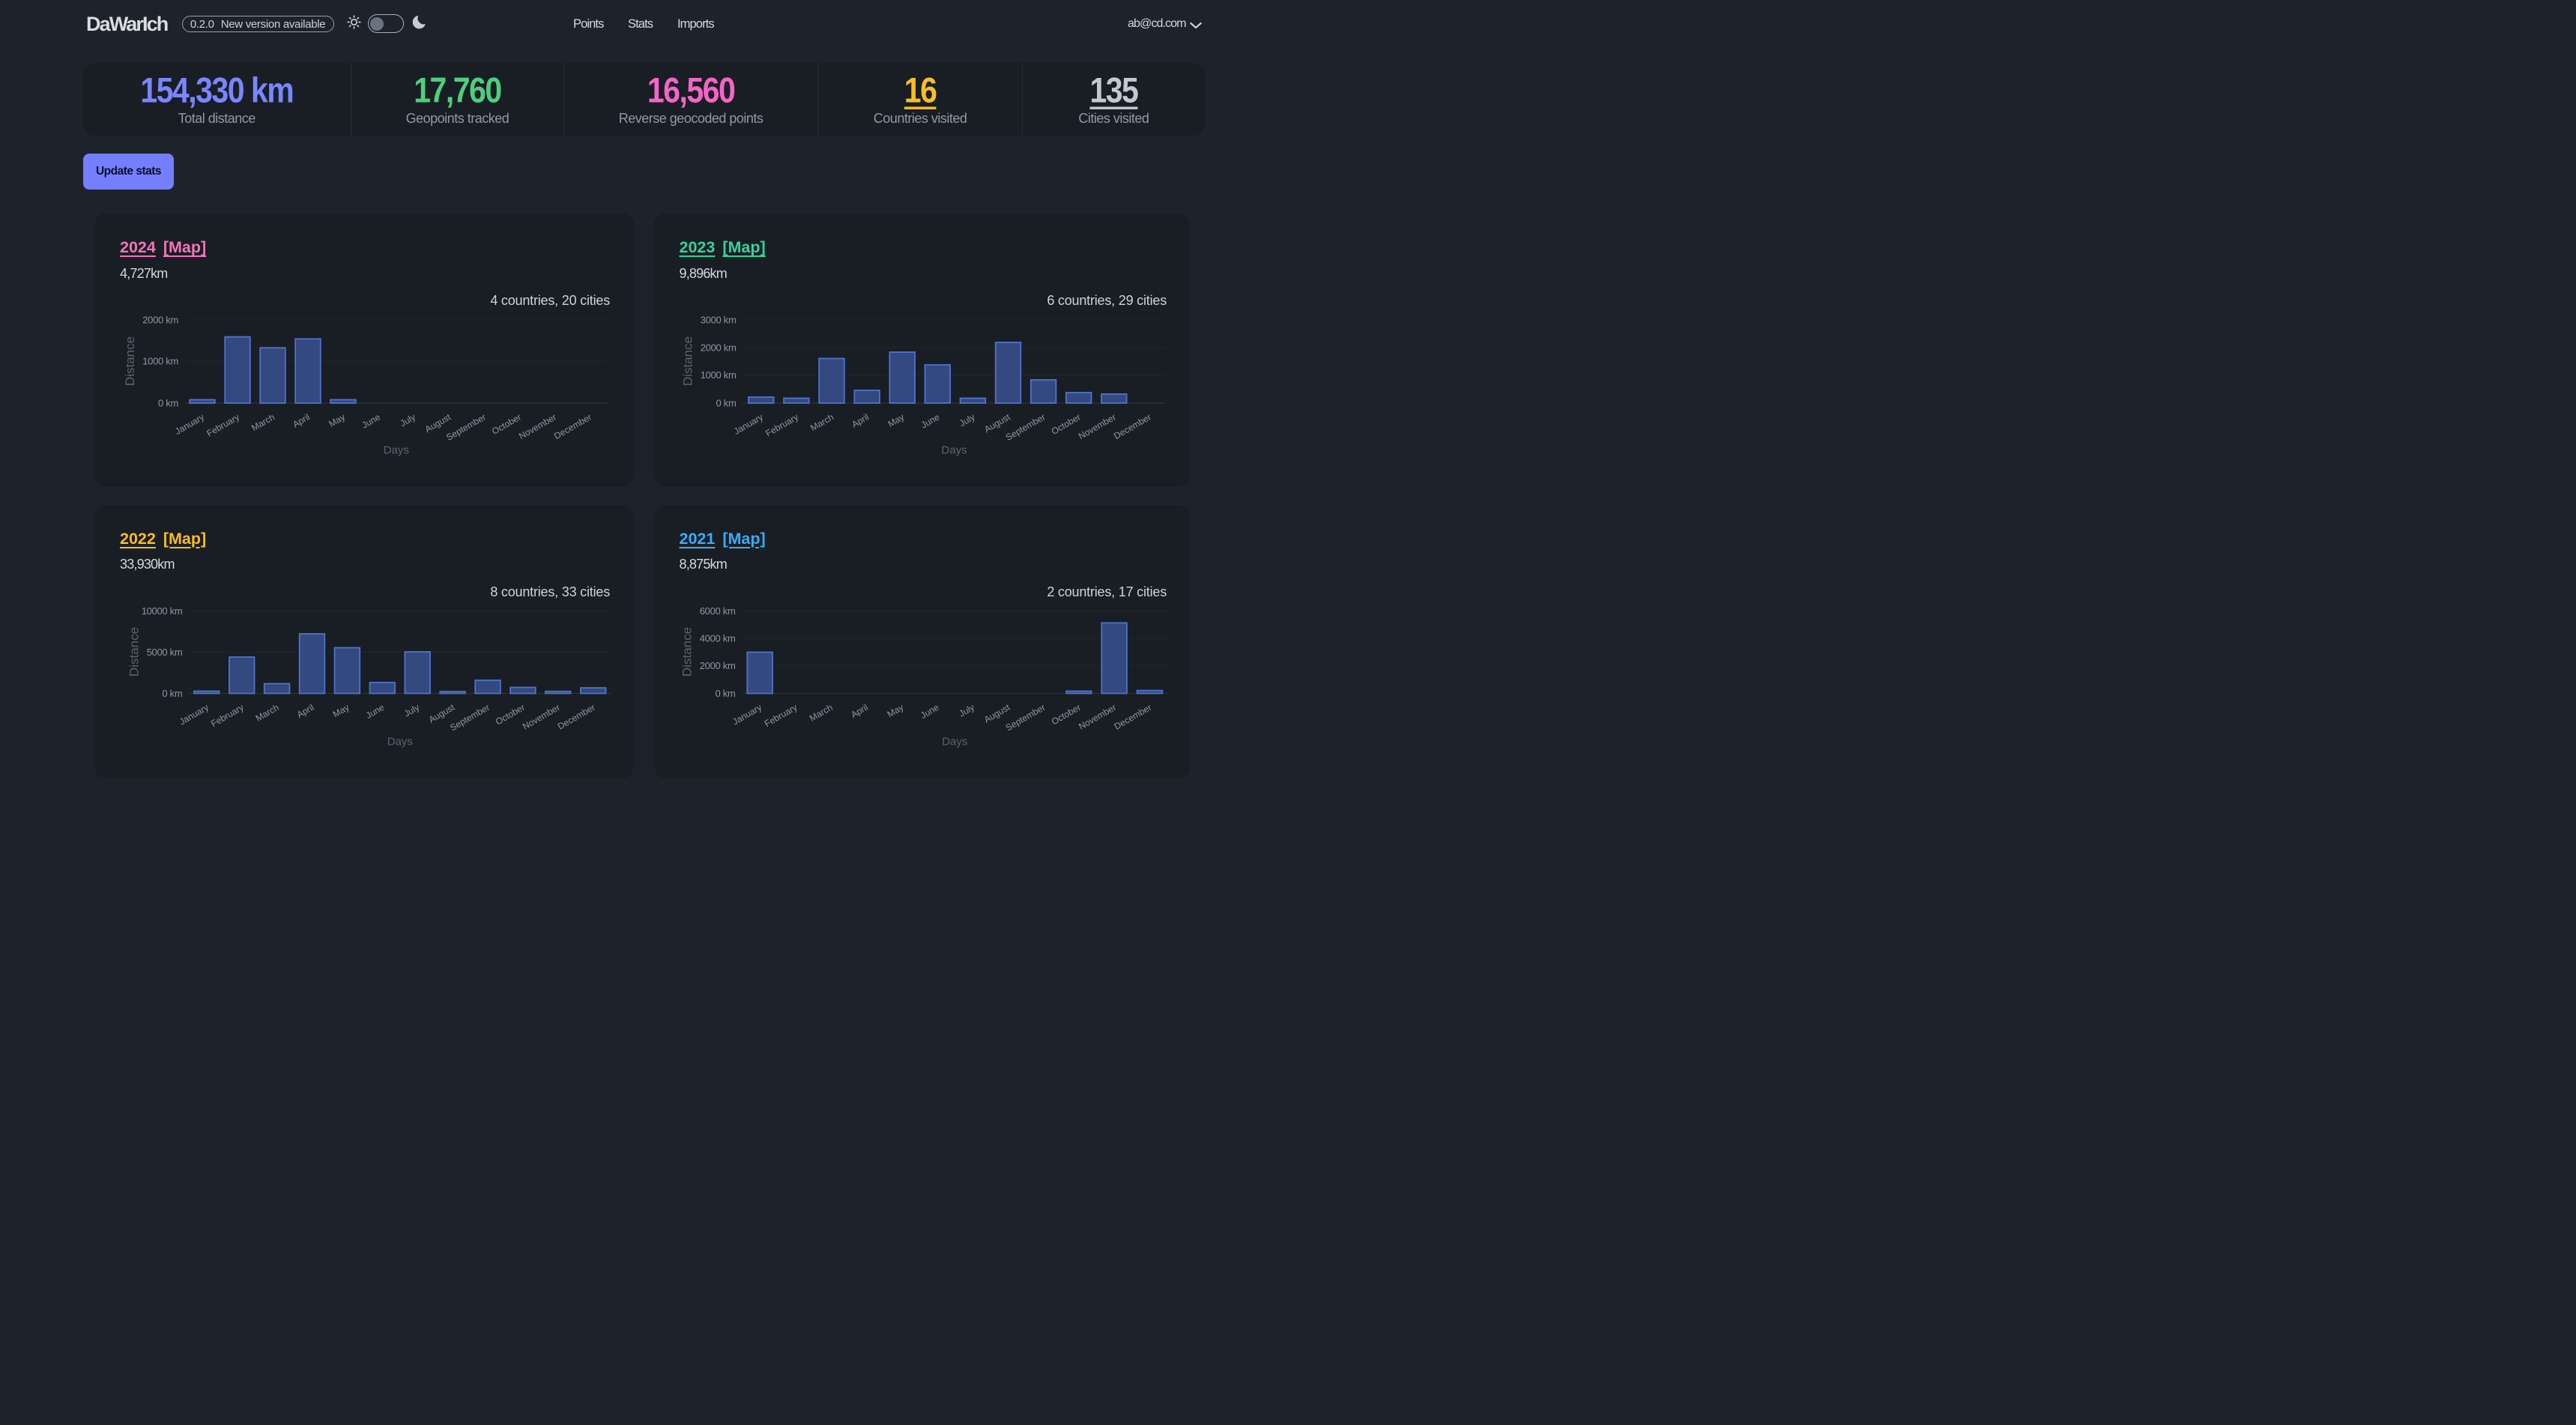 The image size is (2576, 1425). Describe the element at coordinates (162, 611) in the screenshot. I see `svg-text: 10000 km` at that location.